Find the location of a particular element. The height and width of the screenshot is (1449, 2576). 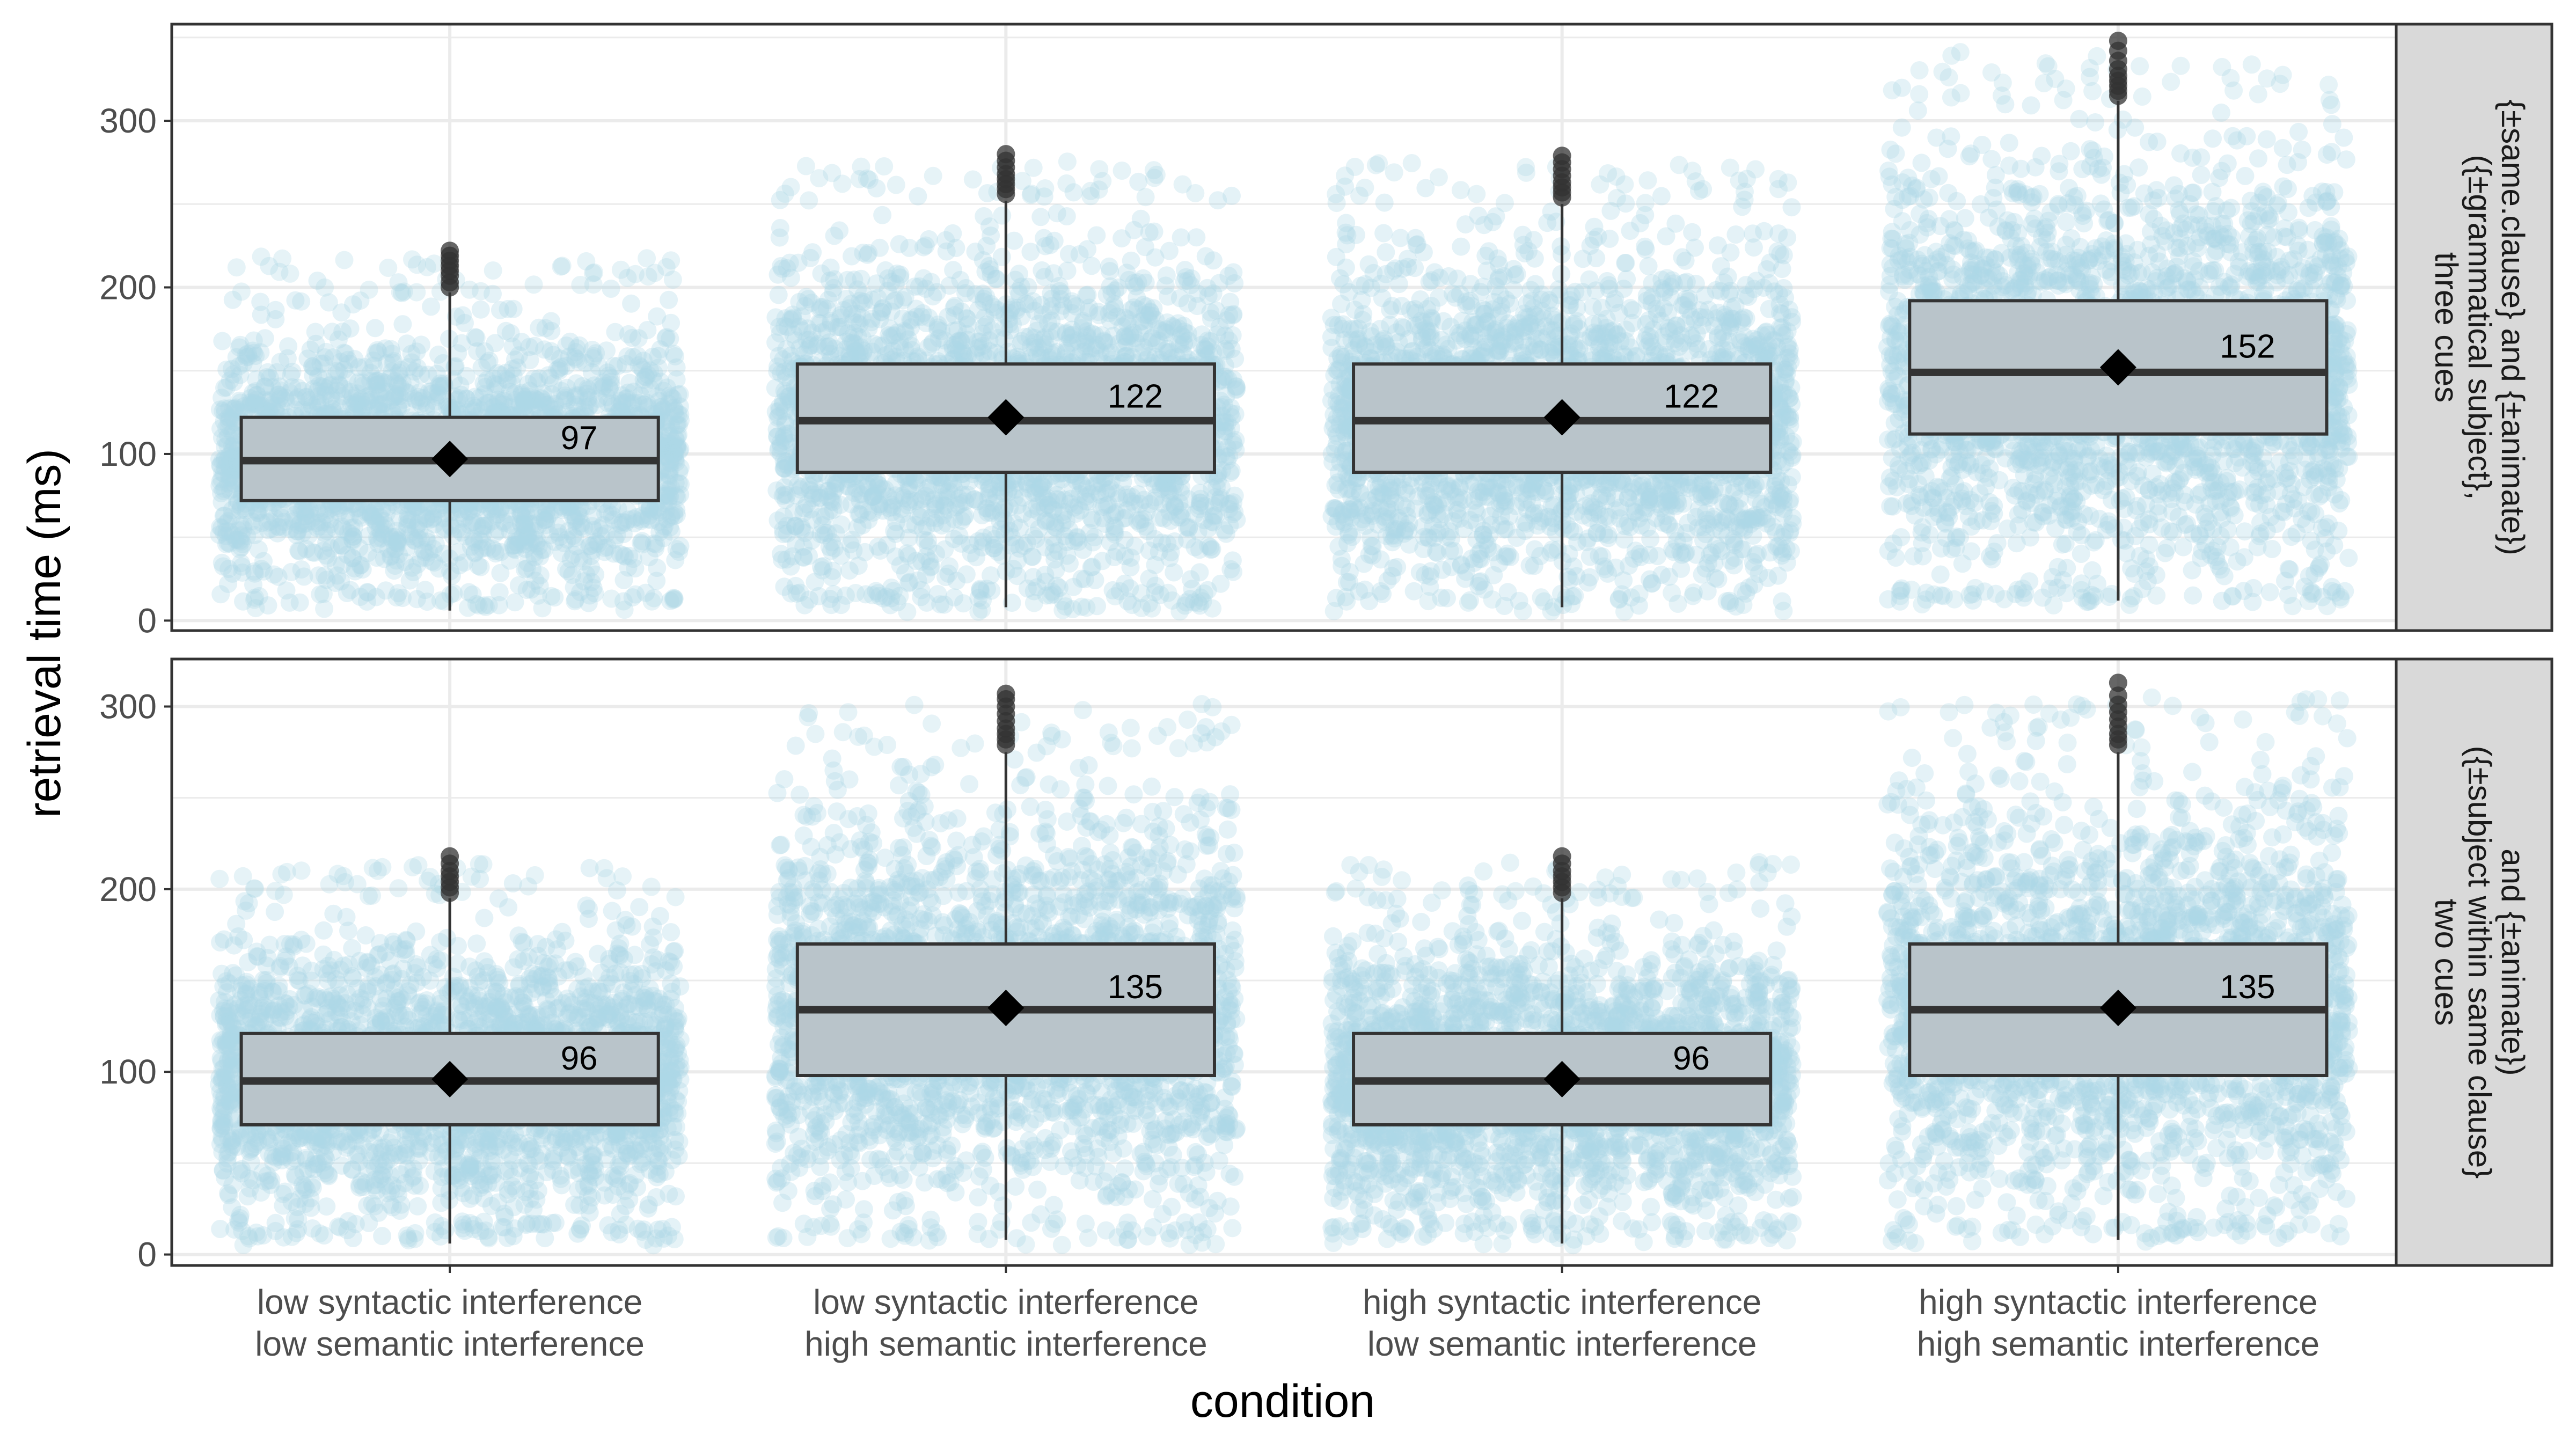

mean-value-label: 97 is located at coordinates (579, 438).